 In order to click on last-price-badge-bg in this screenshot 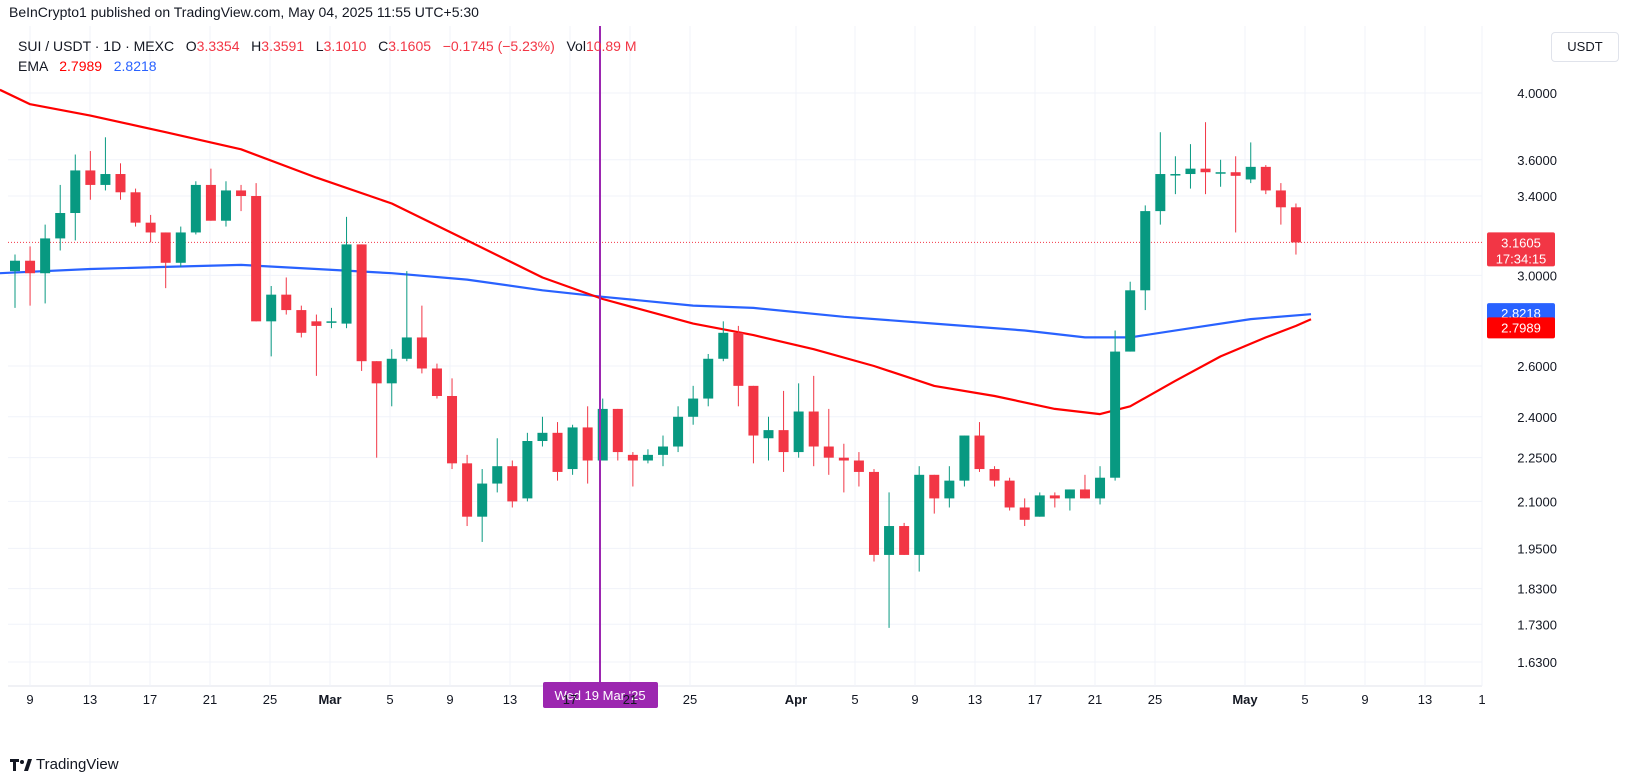, I will do `click(1521, 249)`.